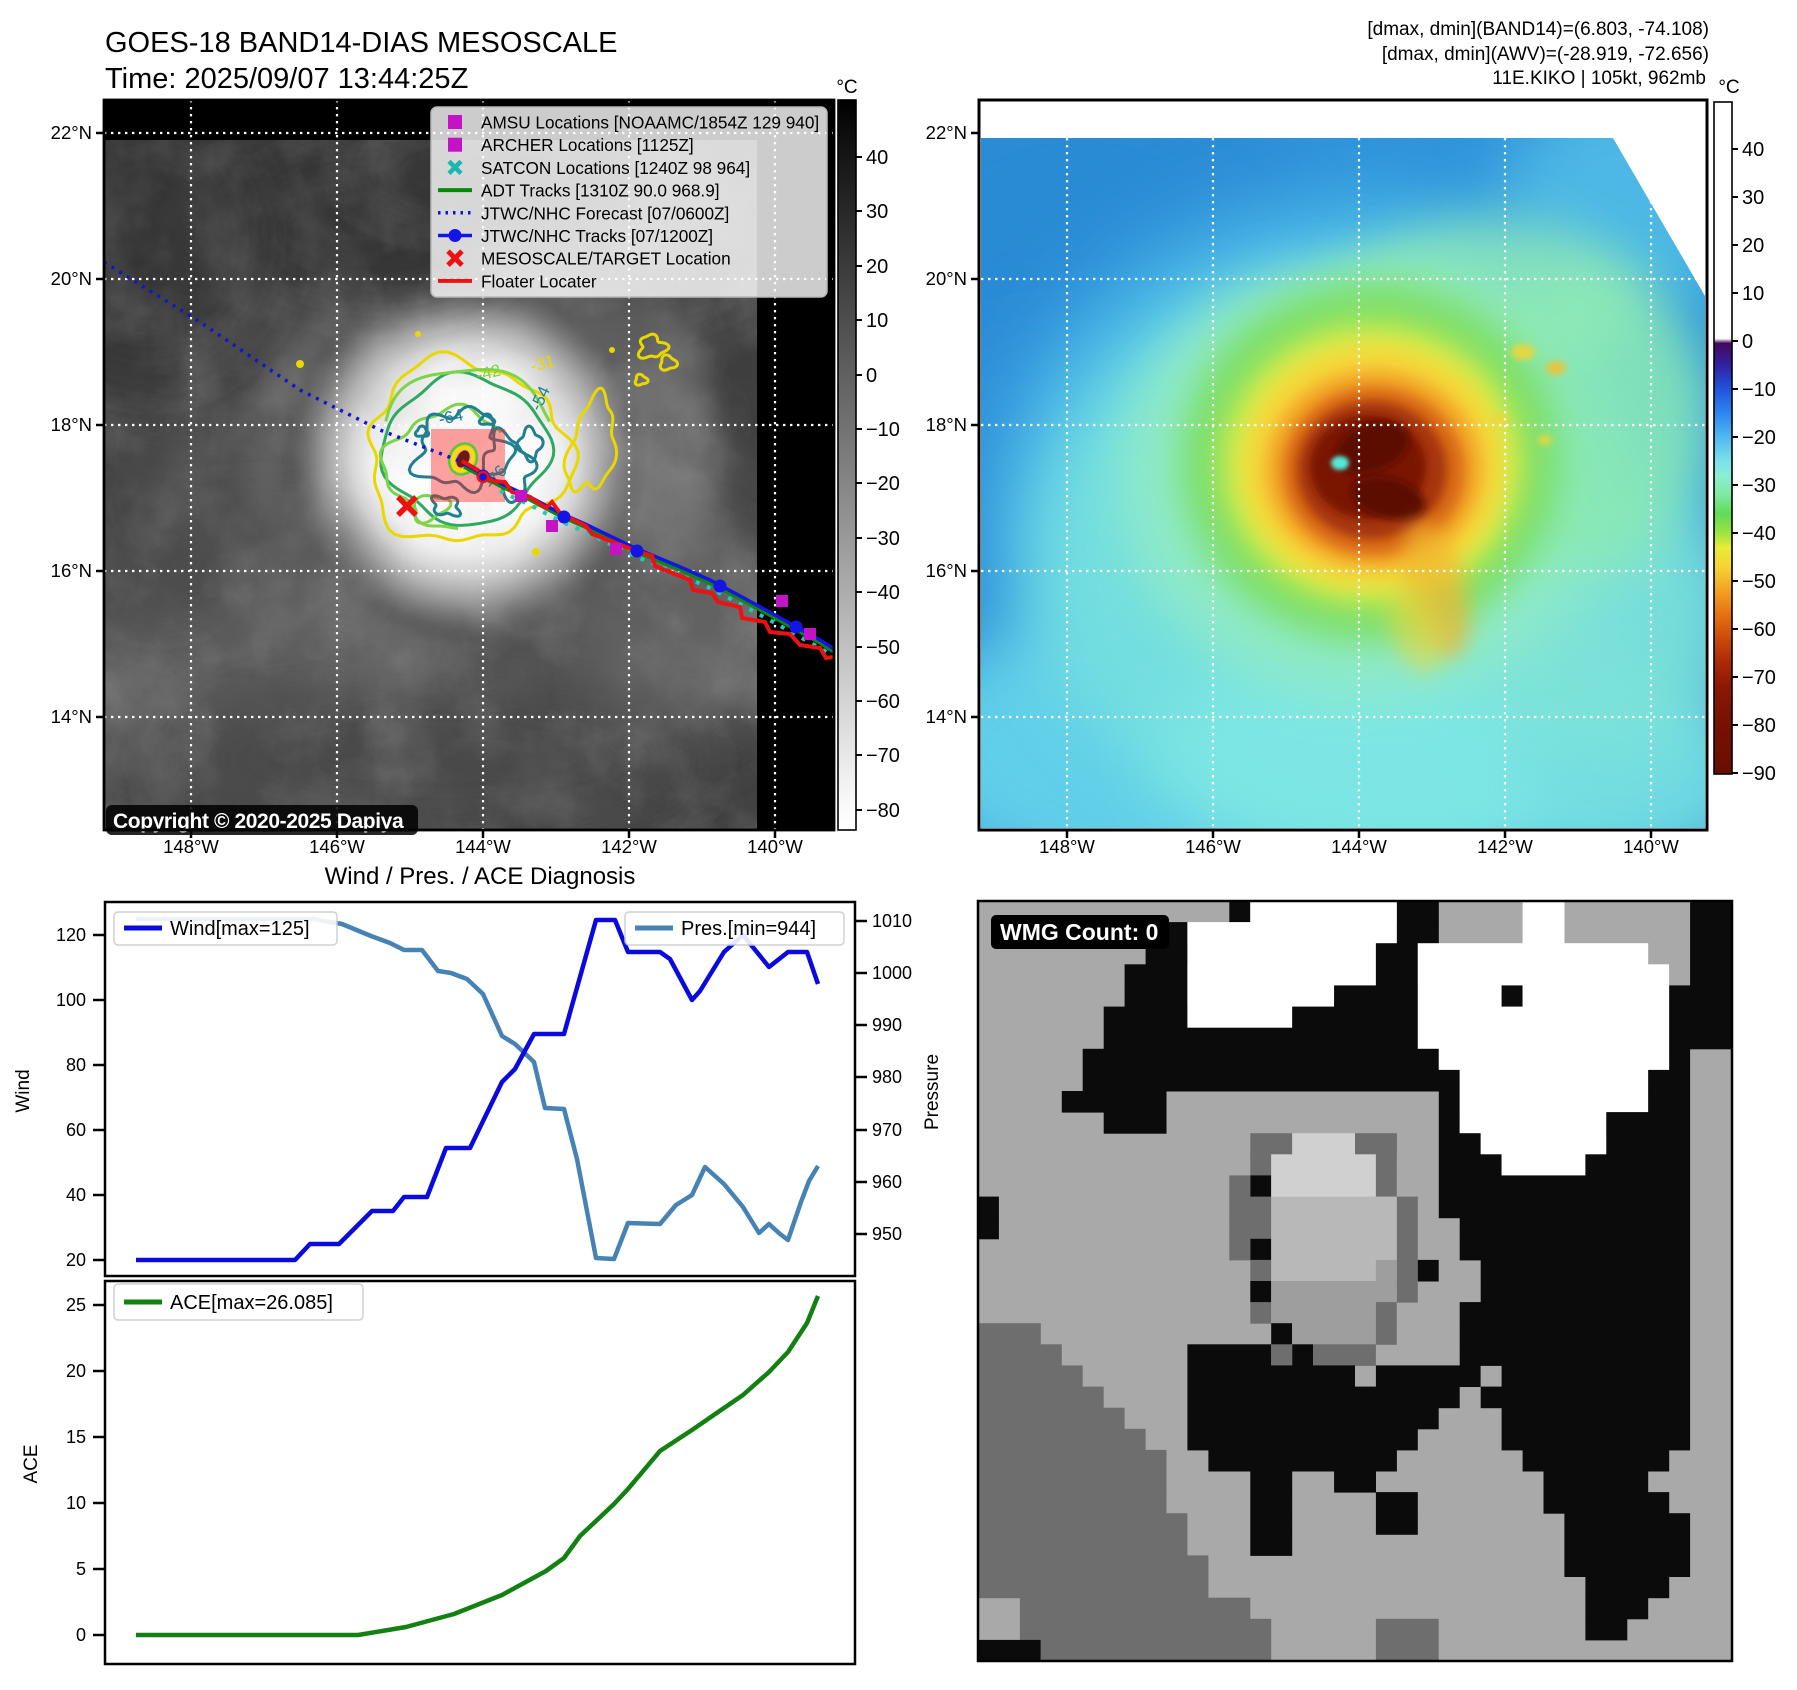 The width and height of the screenshot is (1797, 1690). Describe the element at coordinates (480, 876) in the screenshot. I see `svg-text: Wind / Pres. / ACE Diagnosis` at that location.